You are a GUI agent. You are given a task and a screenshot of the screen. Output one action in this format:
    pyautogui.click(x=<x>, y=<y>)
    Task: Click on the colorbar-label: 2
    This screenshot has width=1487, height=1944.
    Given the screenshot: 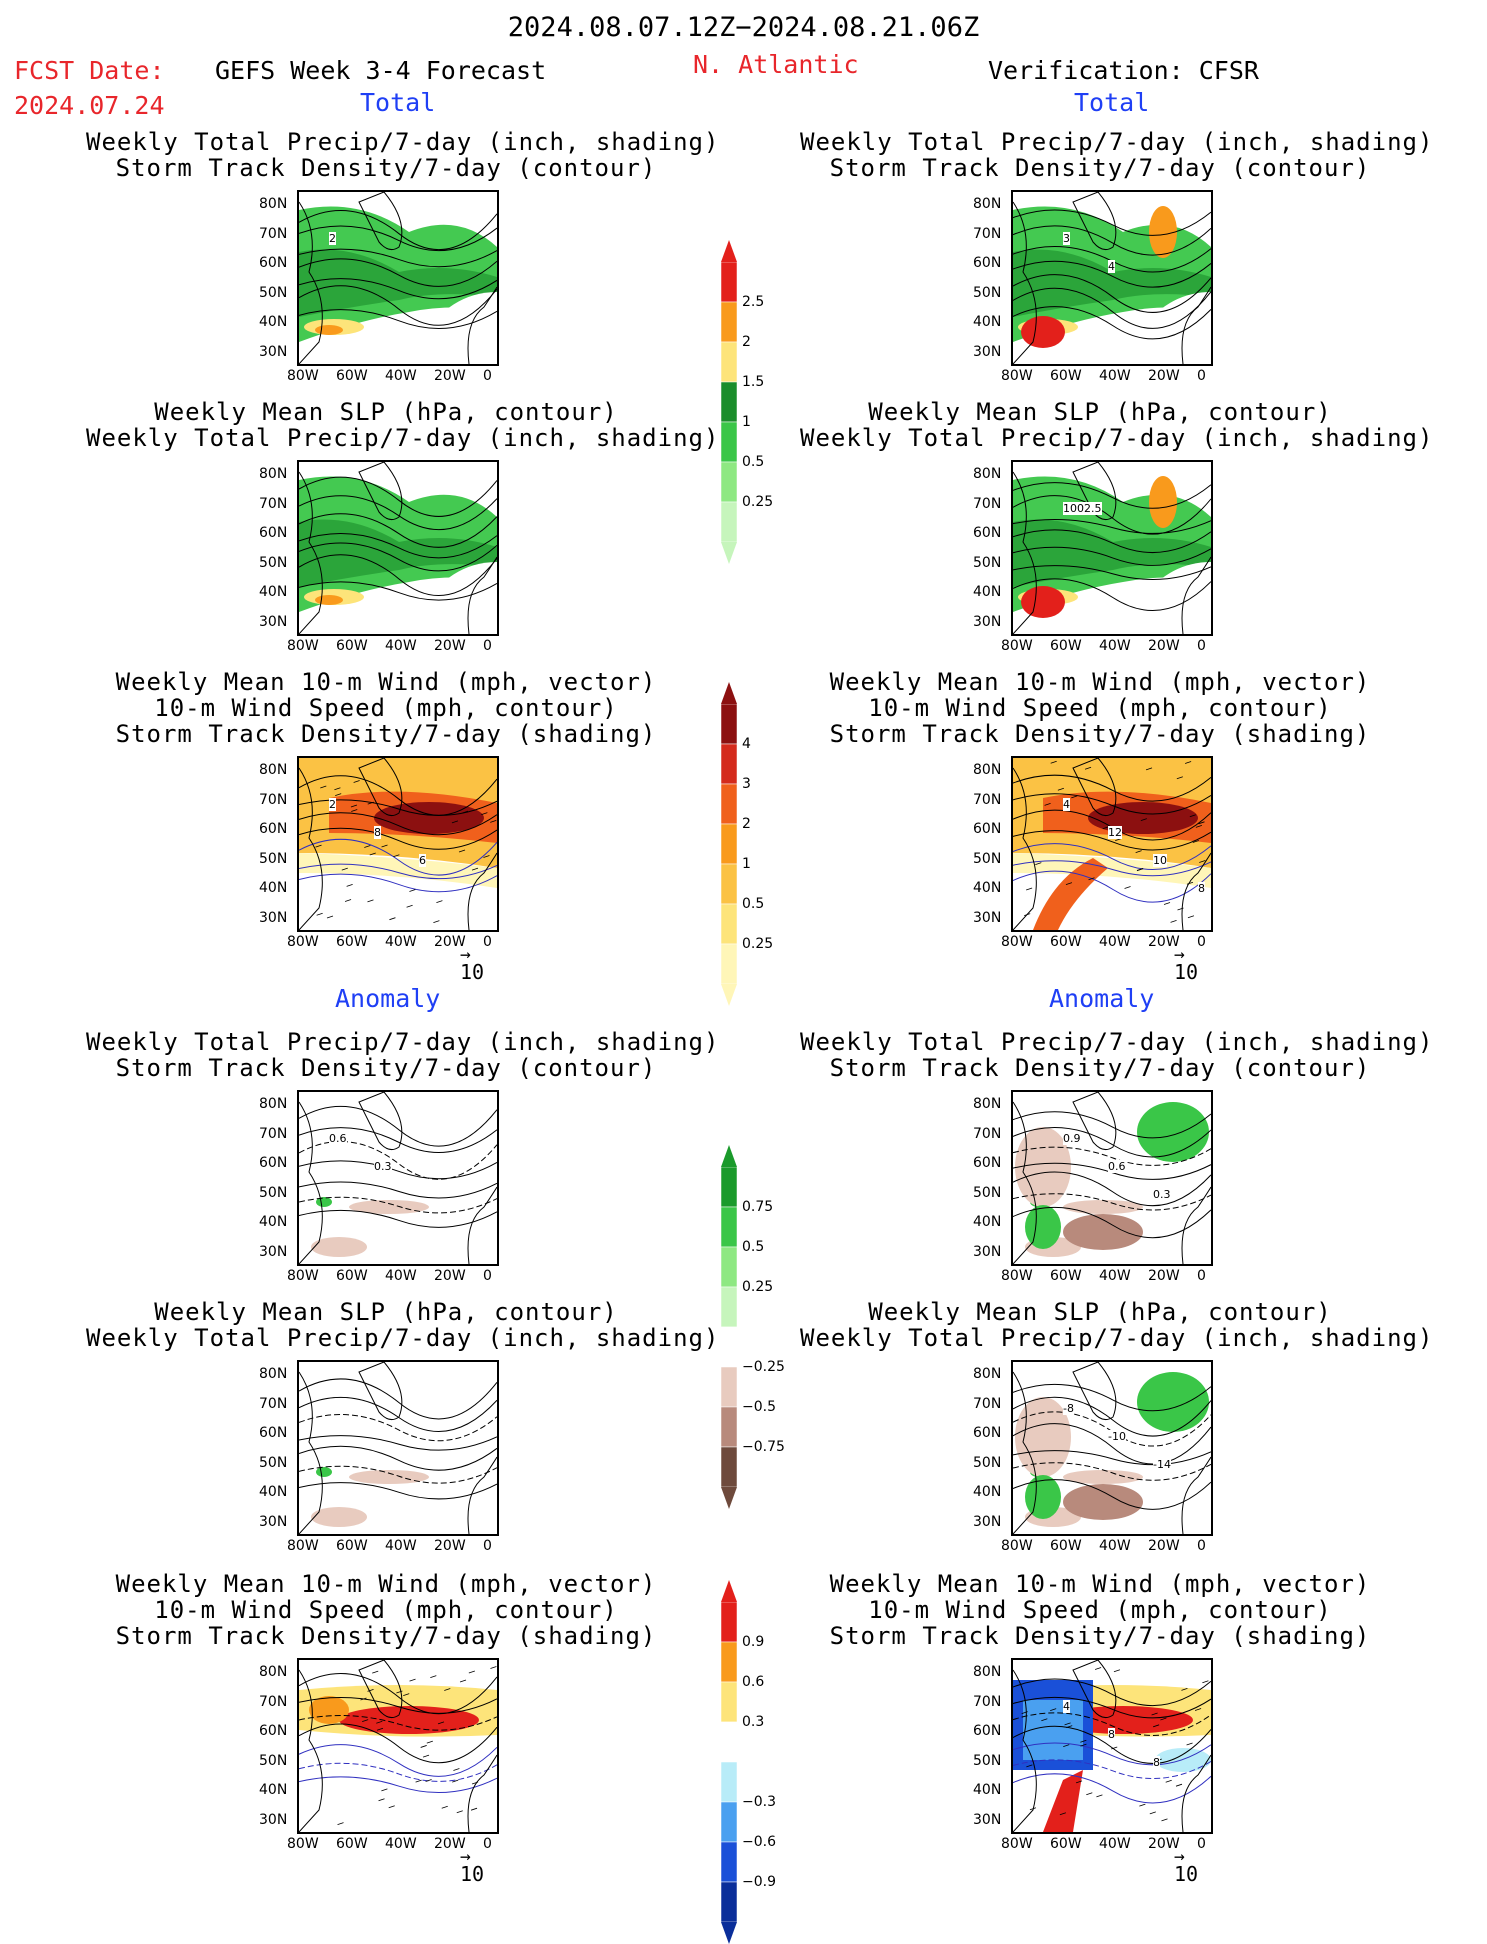 What is the action you would take?
    pyautogui.click(x=746, y=824)
    